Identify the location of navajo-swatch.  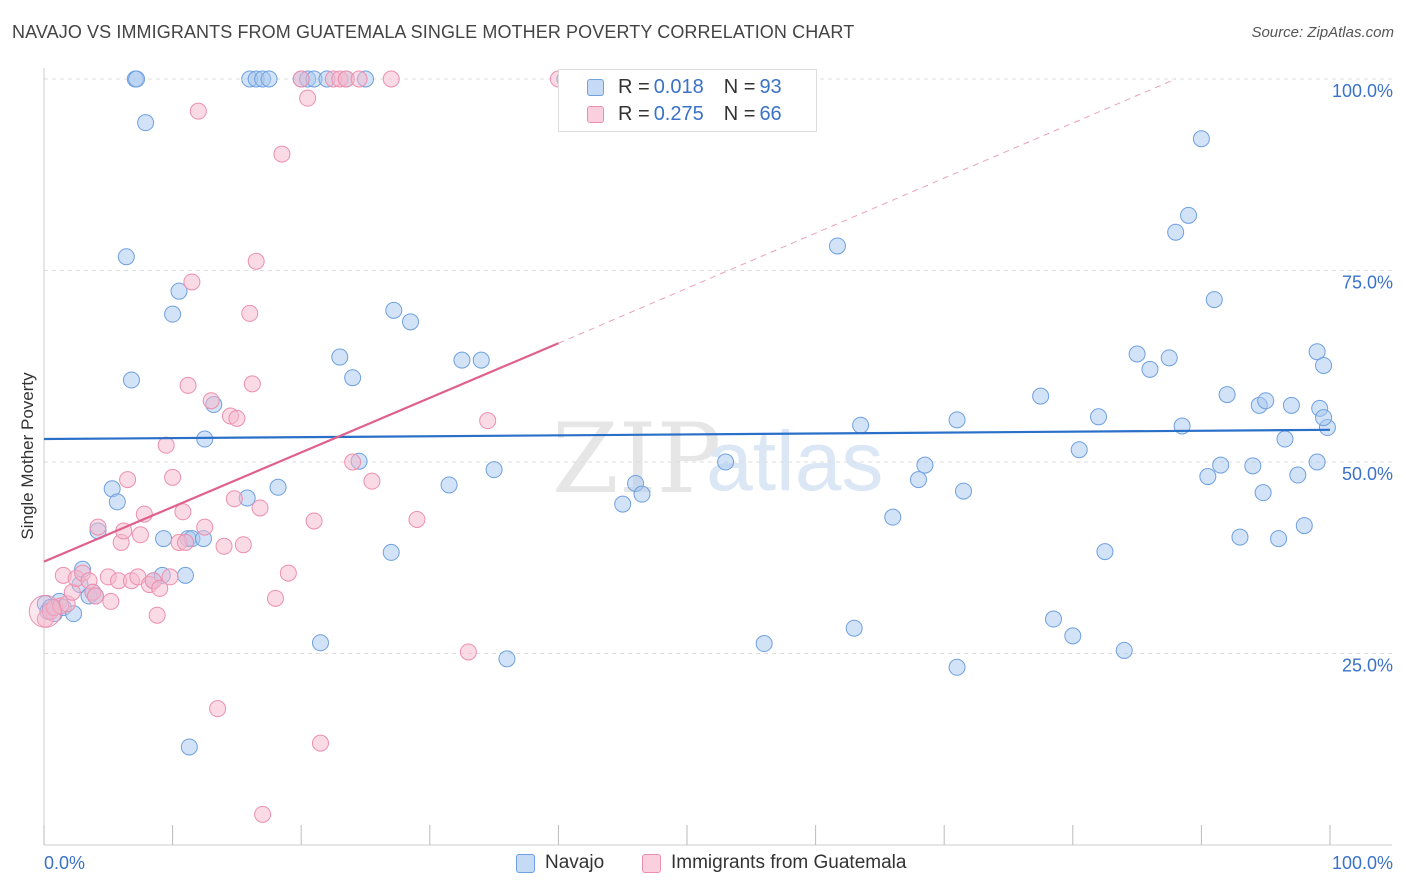
(595, 87).